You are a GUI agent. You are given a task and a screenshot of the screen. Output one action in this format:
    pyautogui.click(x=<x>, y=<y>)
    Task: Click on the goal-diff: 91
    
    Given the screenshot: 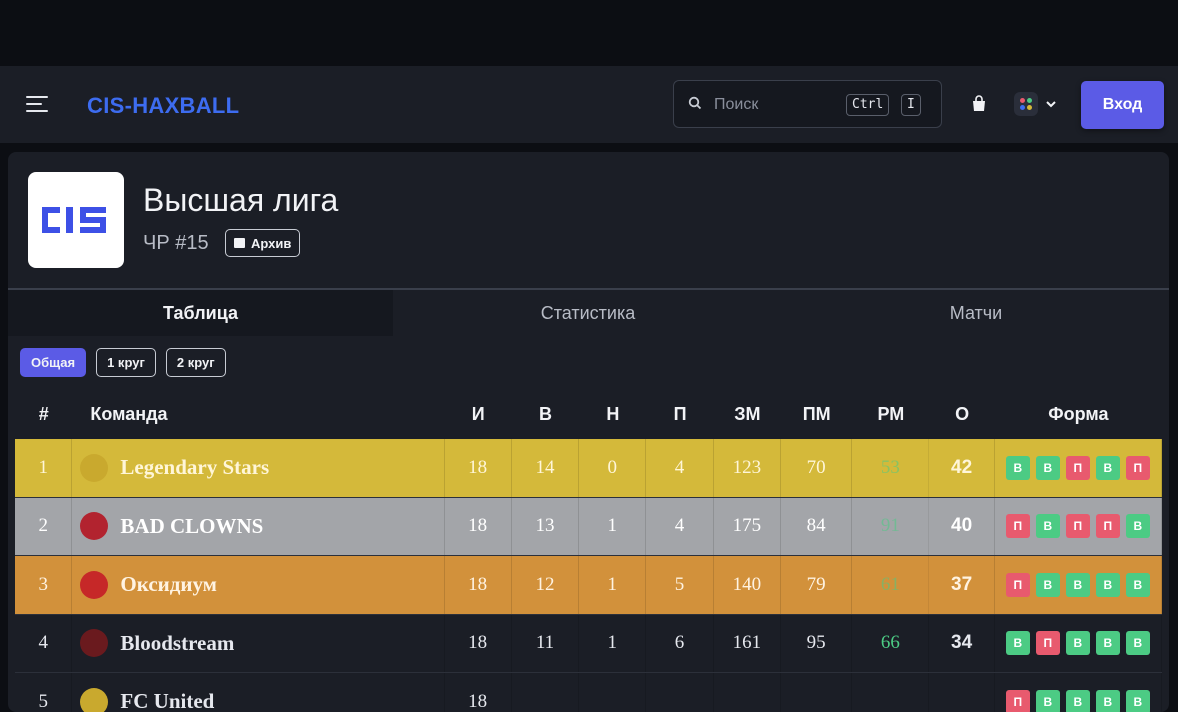 What is the action you would take?
    pyautogui.click(x=891, y=526)
    